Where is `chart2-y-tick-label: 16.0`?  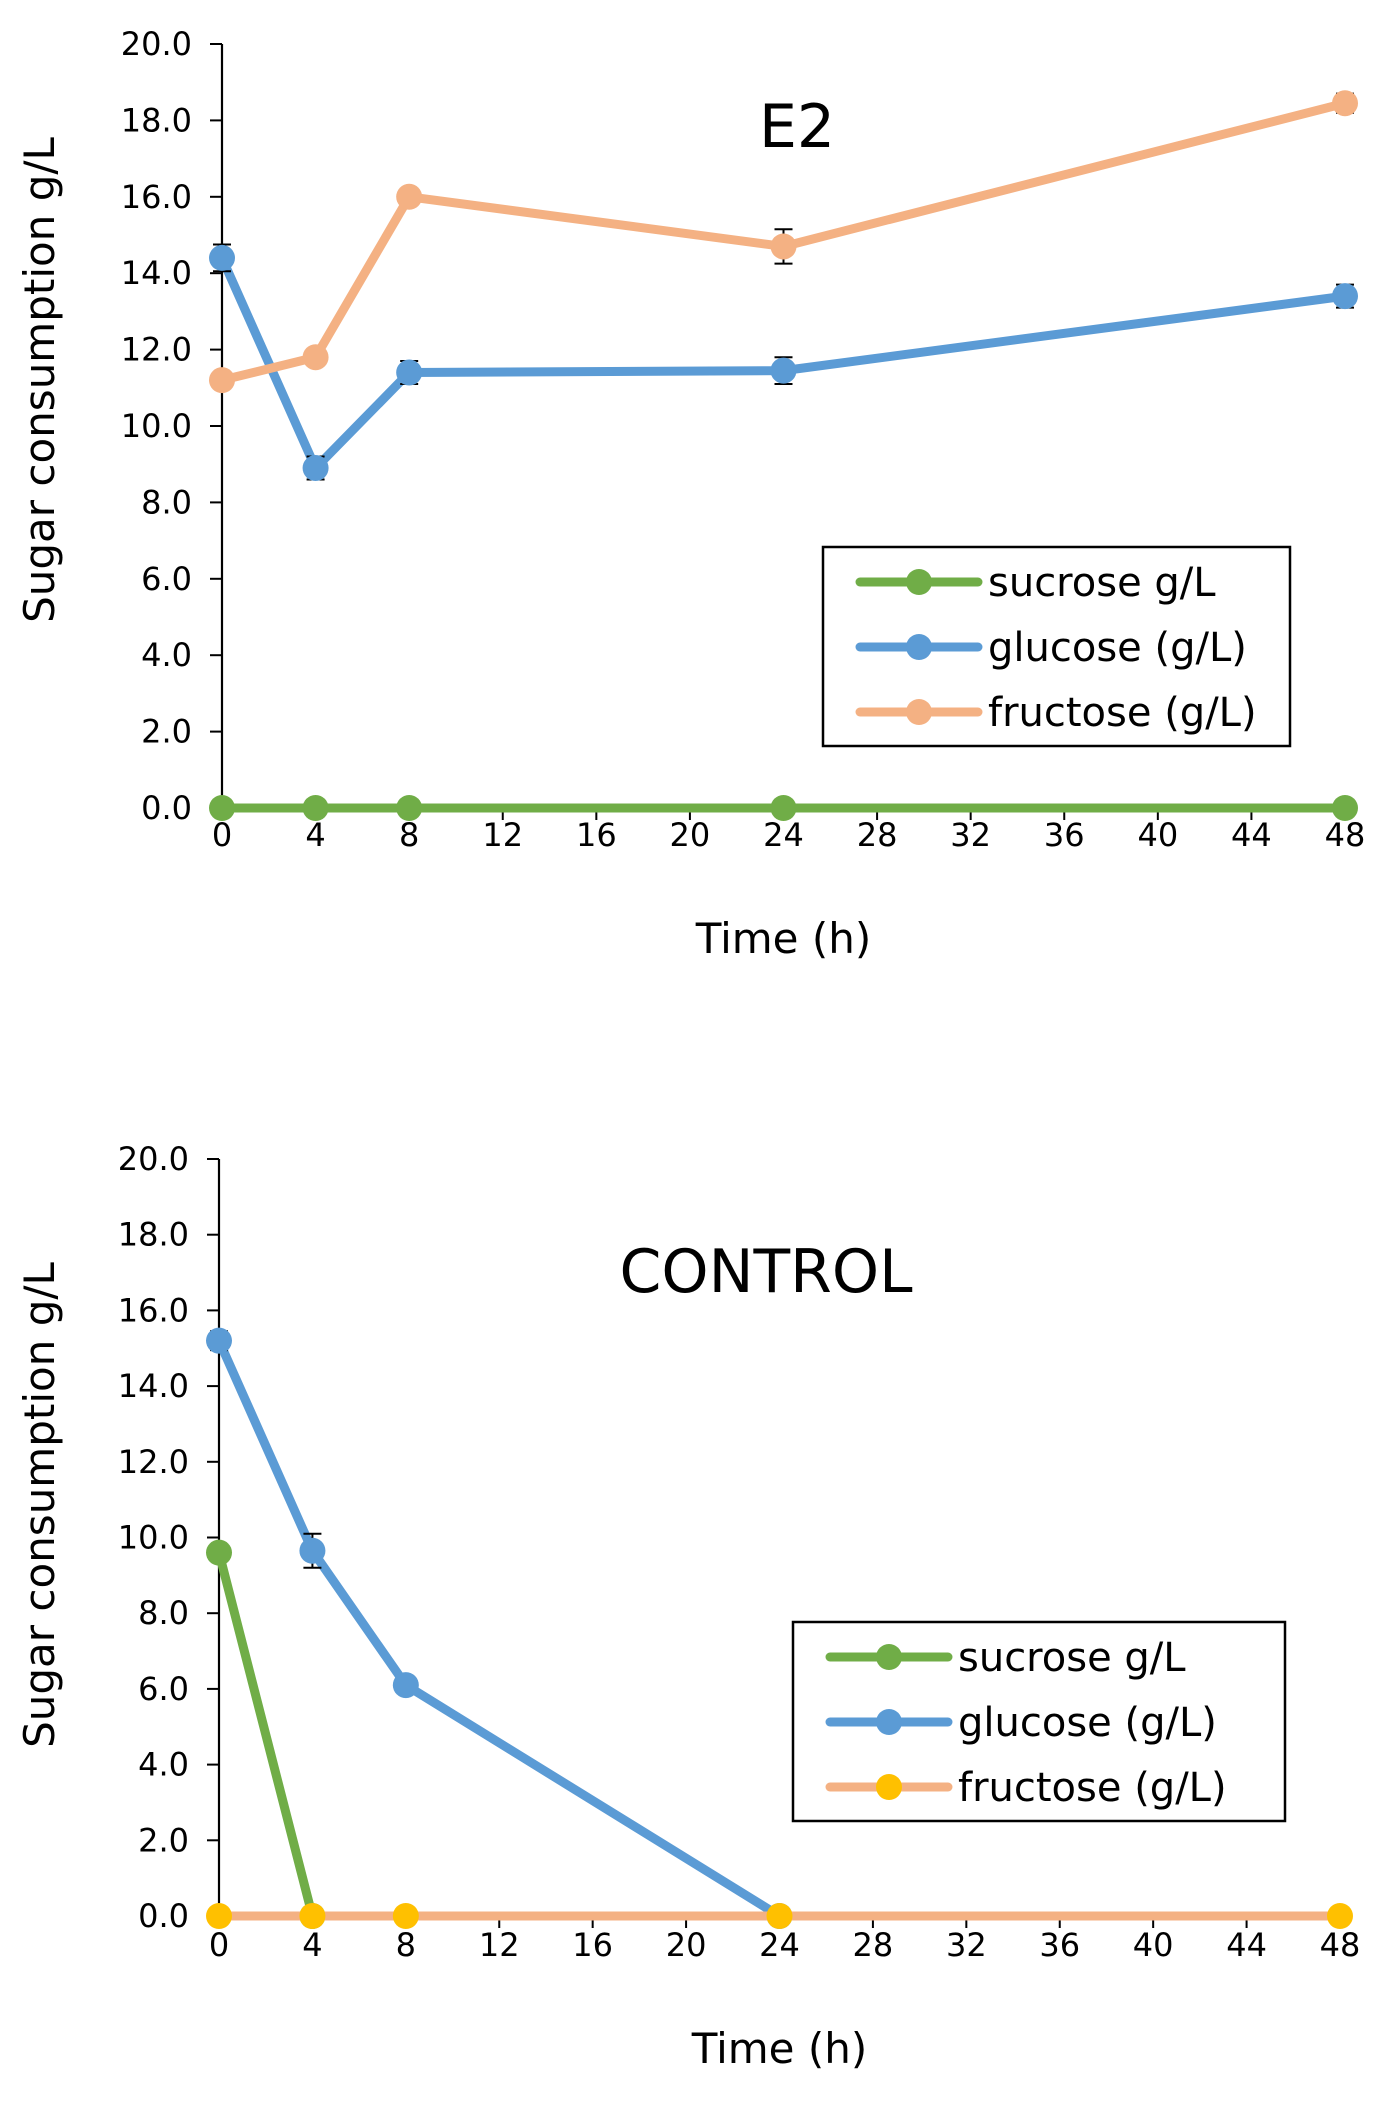 chart2-y-tick-label: 16.0 is located at coordinates (153, 1310).